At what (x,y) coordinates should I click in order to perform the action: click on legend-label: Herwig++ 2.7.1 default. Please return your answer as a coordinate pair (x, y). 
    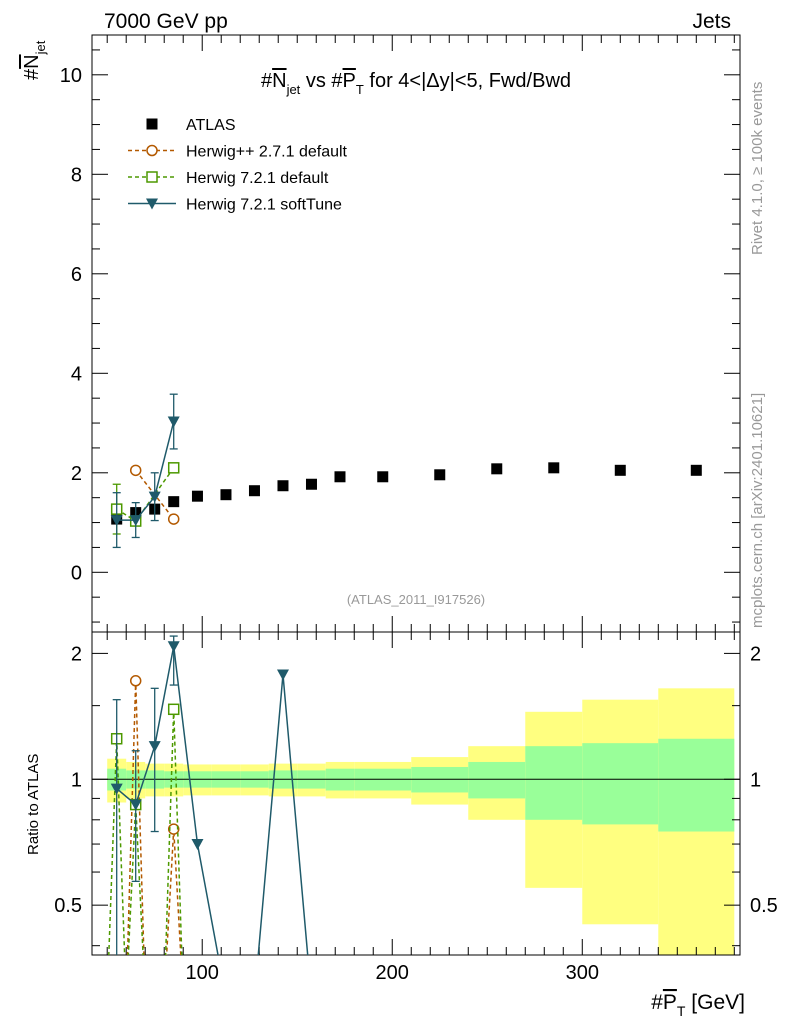
    Looking at the image, I should click on (267, 152).